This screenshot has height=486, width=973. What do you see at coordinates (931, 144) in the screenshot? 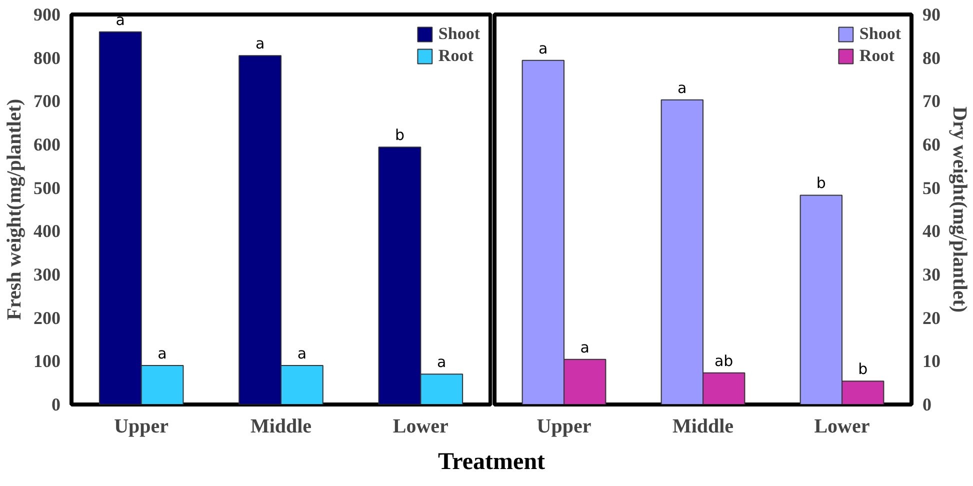
I see `y-tick-label: 60` at bounding box center [931, 144].